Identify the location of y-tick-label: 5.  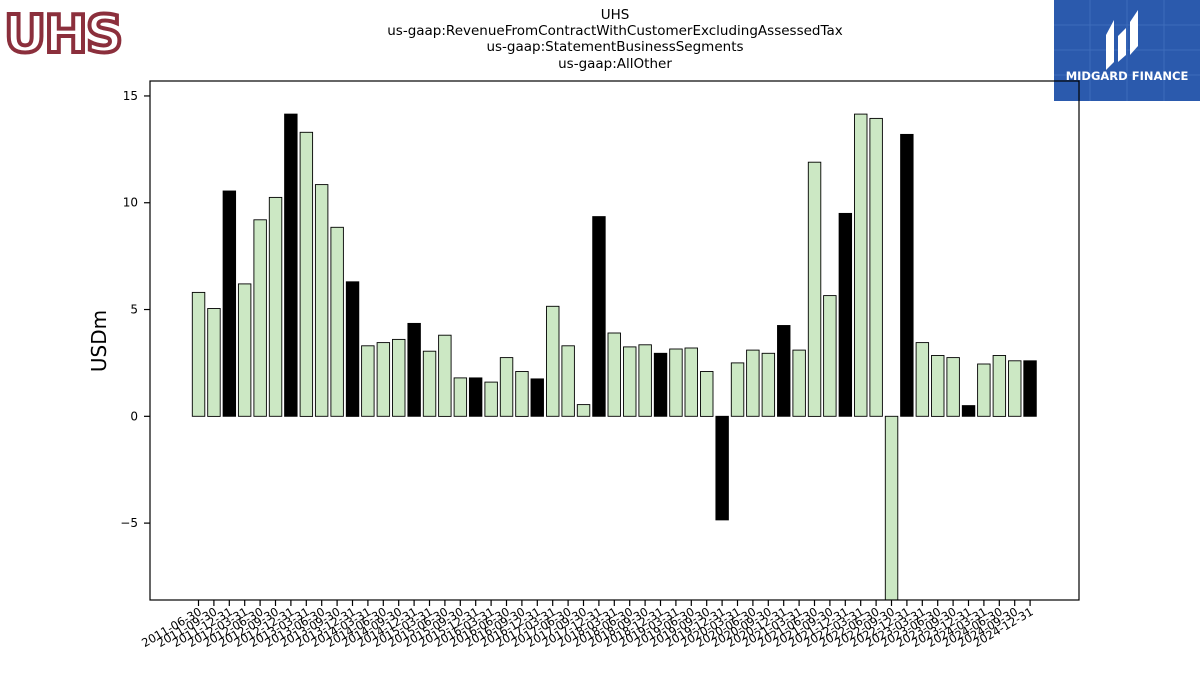
(134, 310).